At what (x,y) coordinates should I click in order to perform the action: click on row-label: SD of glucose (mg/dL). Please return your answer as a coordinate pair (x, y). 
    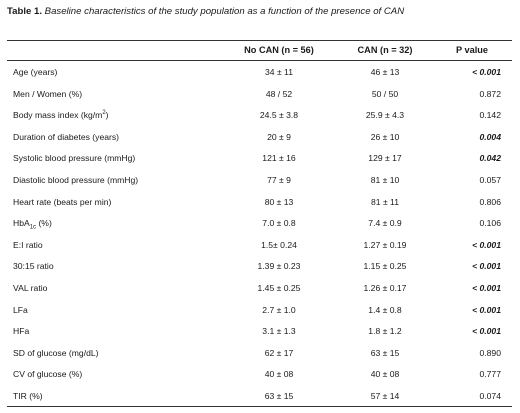
    Looking at the image, I should click on (56, 352).